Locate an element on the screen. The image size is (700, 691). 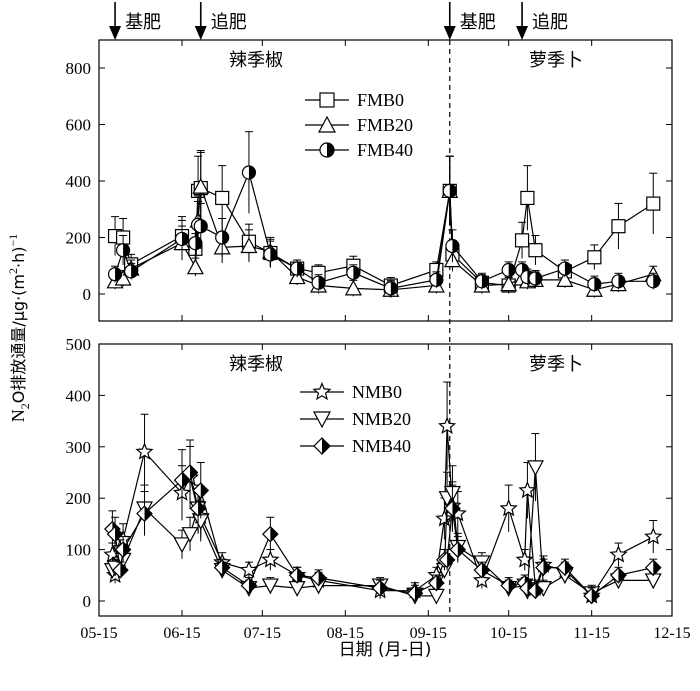
x-tick-label: 11-15 is located at coordinates (591, 633).